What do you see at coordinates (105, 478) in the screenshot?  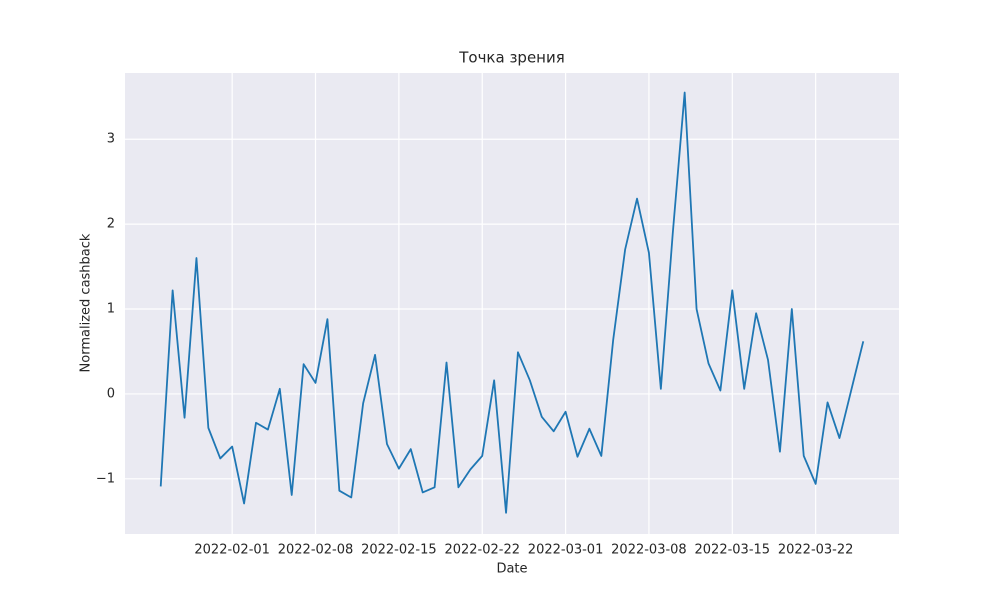 I see `y-tick-label: −1` at bounding box center [105, 478].